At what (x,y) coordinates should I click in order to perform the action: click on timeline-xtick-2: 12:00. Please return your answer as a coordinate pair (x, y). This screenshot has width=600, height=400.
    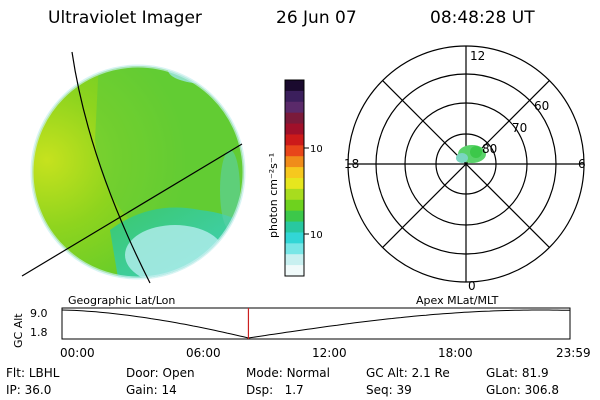
    Looking at the image, I should click on (329, 353).